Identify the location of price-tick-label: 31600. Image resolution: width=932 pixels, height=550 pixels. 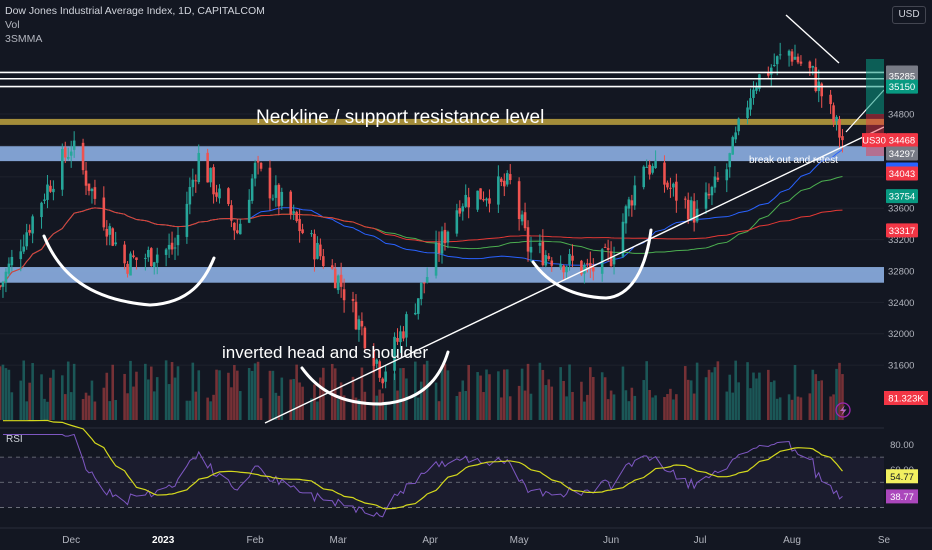
(901, 366).